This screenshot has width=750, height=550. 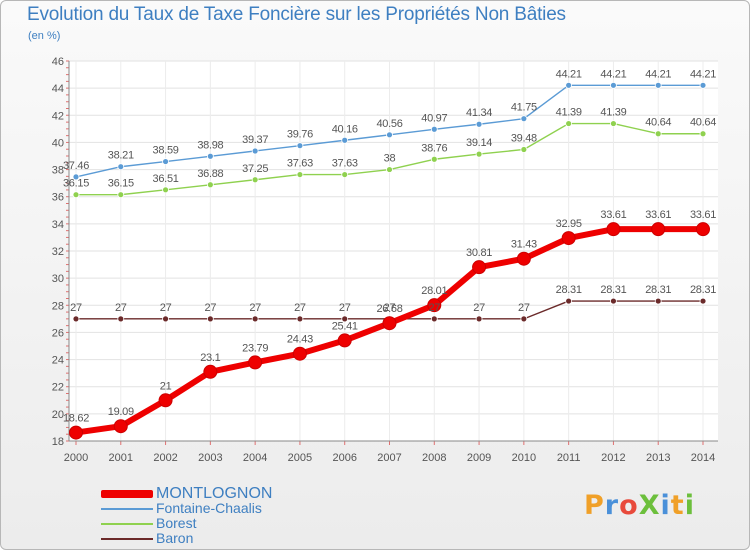 What do you see at coordinates (255, 458) in the screenshot?
I see `x-tick-label: 2004` at bounding box center [255, 458].